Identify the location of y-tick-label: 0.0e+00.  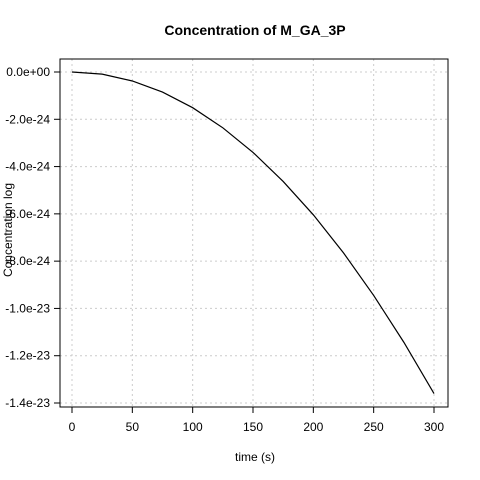
(28, 72).